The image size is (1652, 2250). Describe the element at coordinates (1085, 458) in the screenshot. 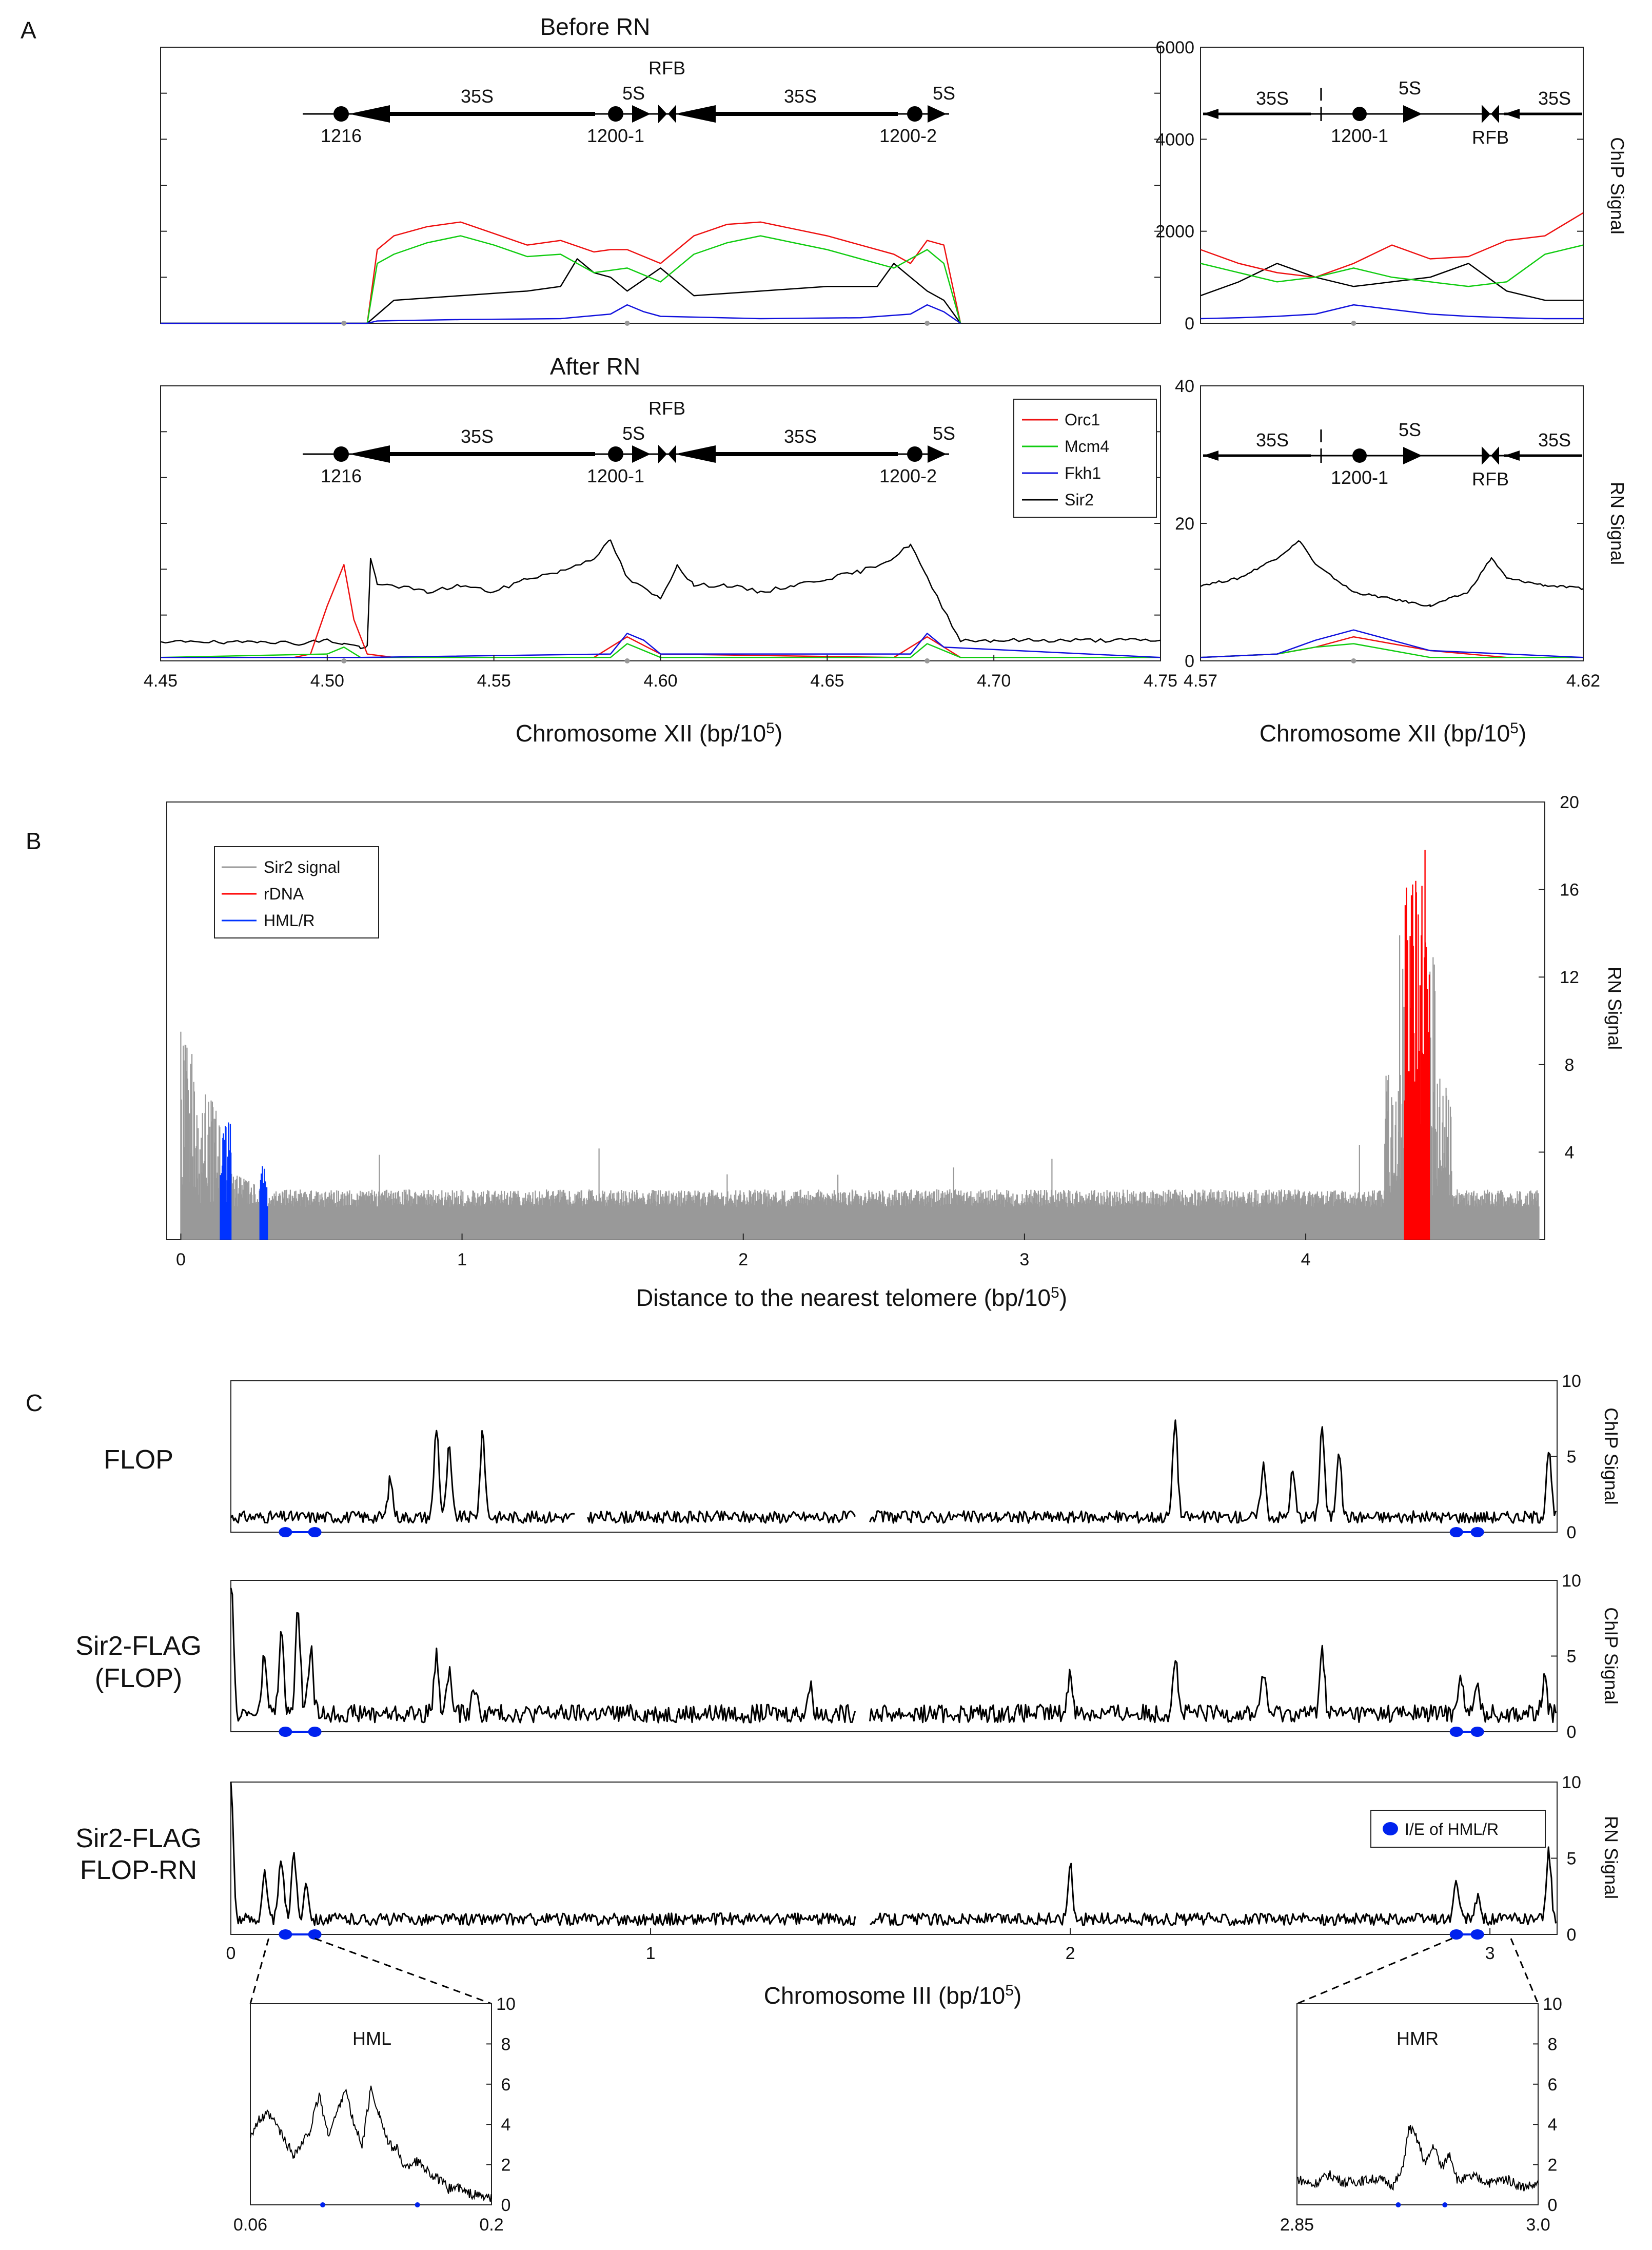

I see `protein-legend: Orc1 Mcm4 Fkh1 Sir2` at that location.